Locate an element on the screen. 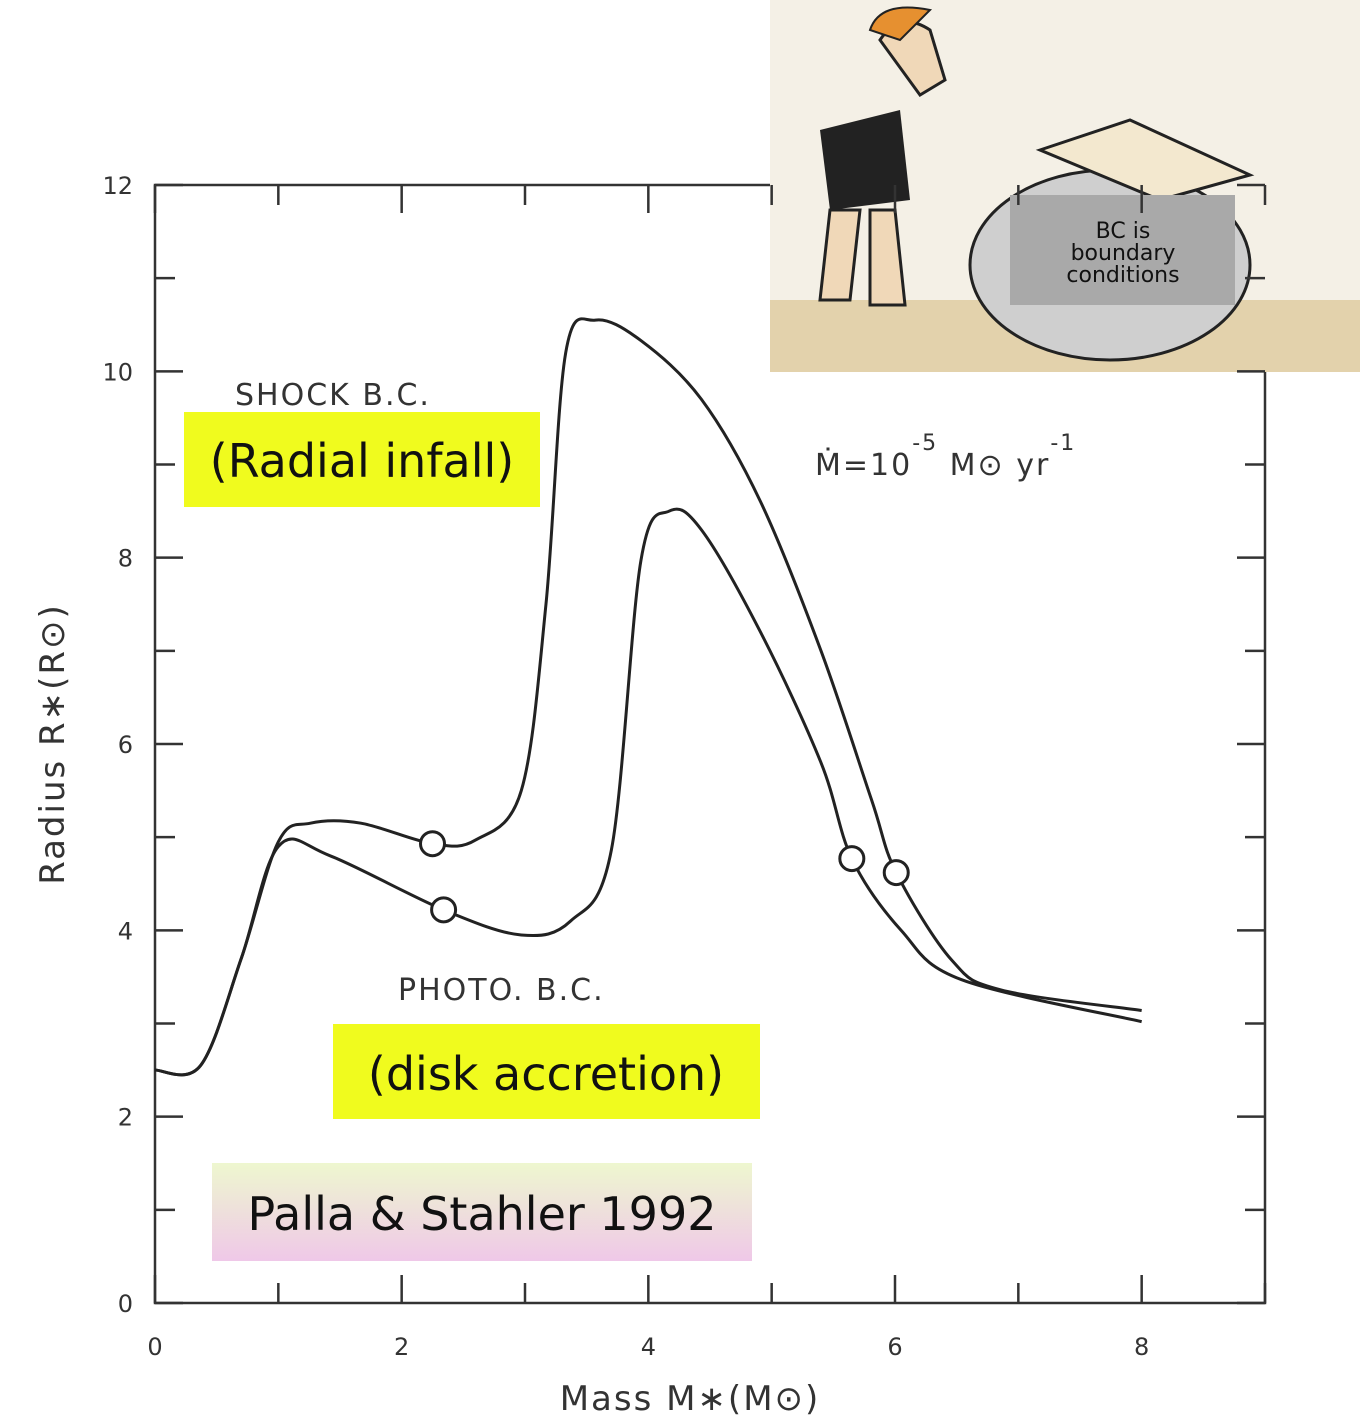 This screenshot has width=1367, height=1428. x-tick-label: 6 is located at coordinates (894, 1347).